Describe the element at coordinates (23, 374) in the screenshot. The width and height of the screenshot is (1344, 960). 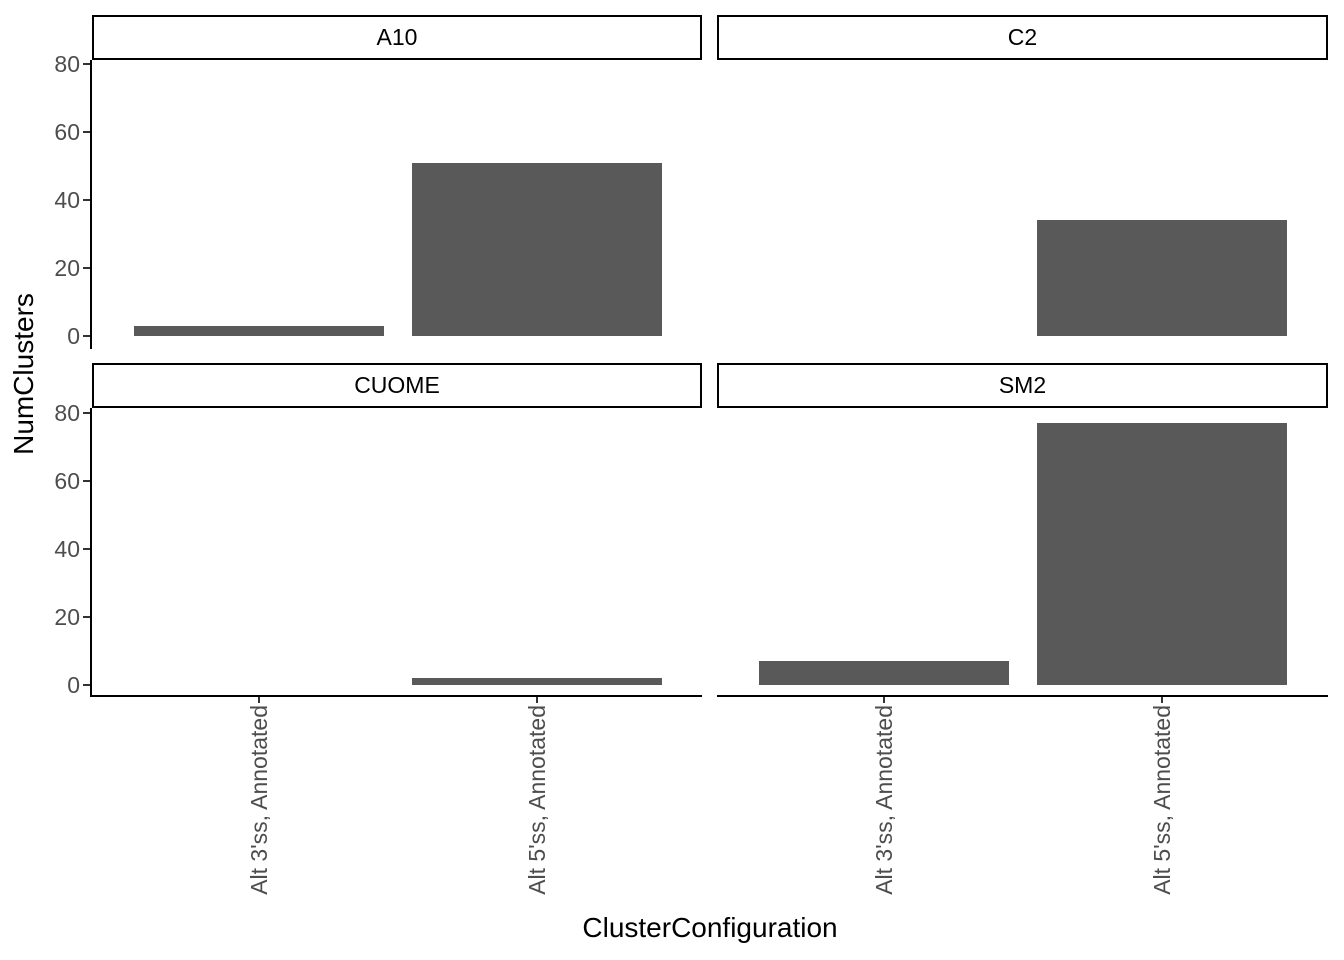
I see `y-axis-title: NumClusters` at that location.